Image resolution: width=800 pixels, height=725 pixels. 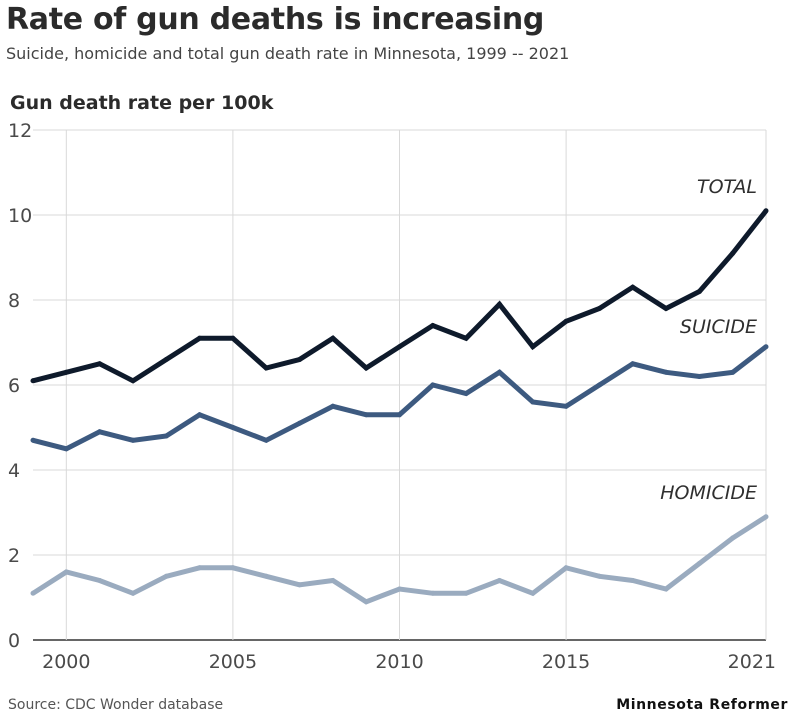 What do you see at coordinates (14, 386) in the screenshot?
I see `y-tick-label: 6` at bounding box center [14, 386].